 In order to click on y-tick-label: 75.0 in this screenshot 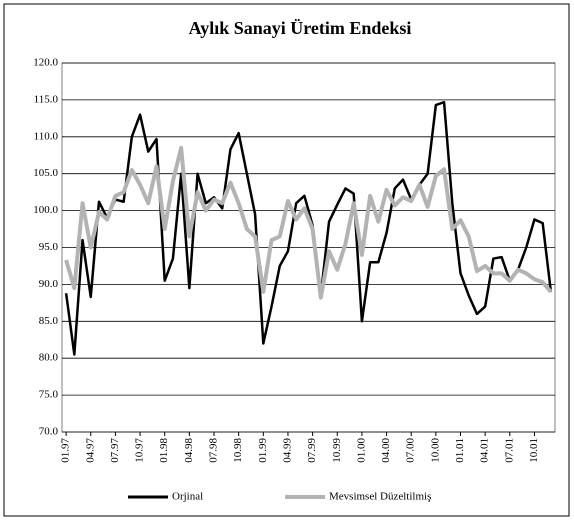, I will do `click(49, 395)`.